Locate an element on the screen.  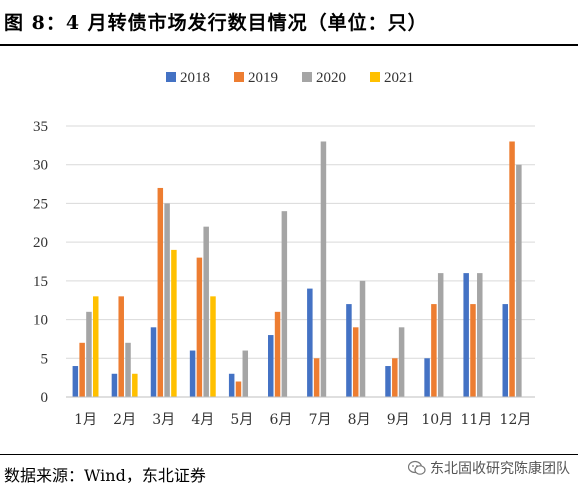
y-tick-label: 25 is located at coordinates (40, 204).